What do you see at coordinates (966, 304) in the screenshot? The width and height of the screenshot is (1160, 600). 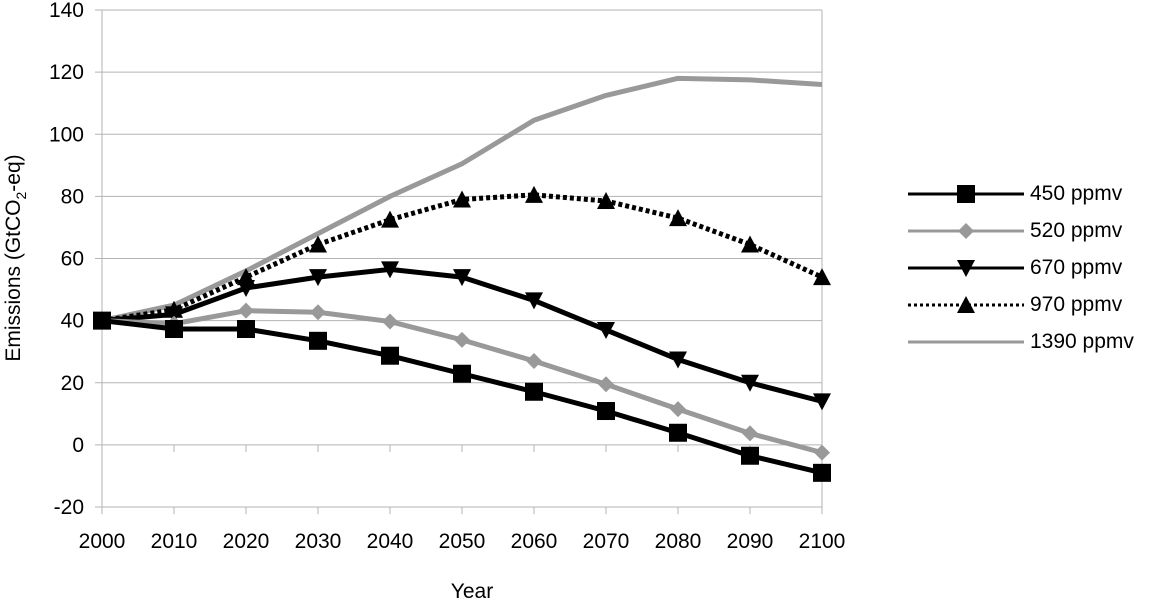 I see `legend-swatch-triangle-up-icon` at bounding box center [966, 304].